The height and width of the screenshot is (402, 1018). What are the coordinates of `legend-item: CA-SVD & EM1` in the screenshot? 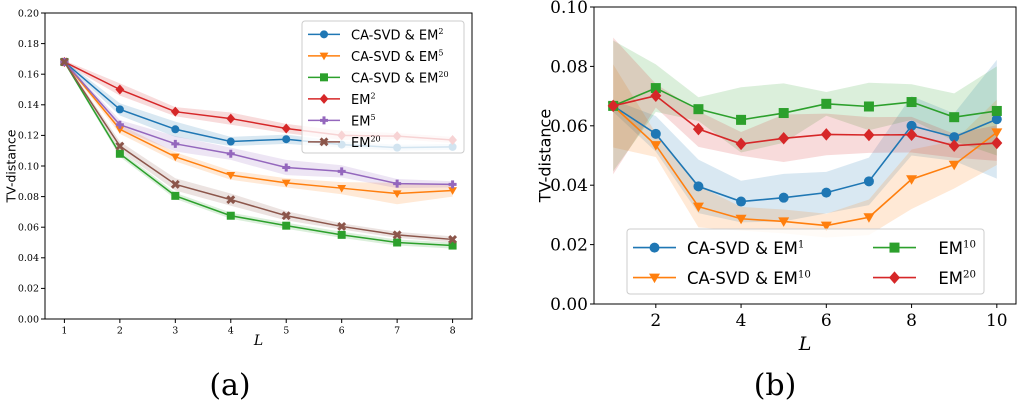 It's located at (718, 248).